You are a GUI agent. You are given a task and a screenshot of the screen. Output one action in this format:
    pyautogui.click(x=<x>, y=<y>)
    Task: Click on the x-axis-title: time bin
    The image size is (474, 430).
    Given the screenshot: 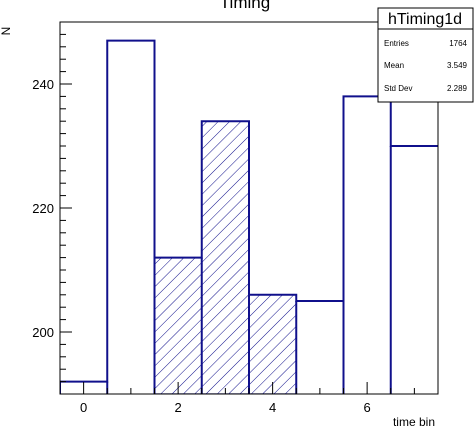 What is the action you would take?
    pyautogui.click(x=414, y=422)
    